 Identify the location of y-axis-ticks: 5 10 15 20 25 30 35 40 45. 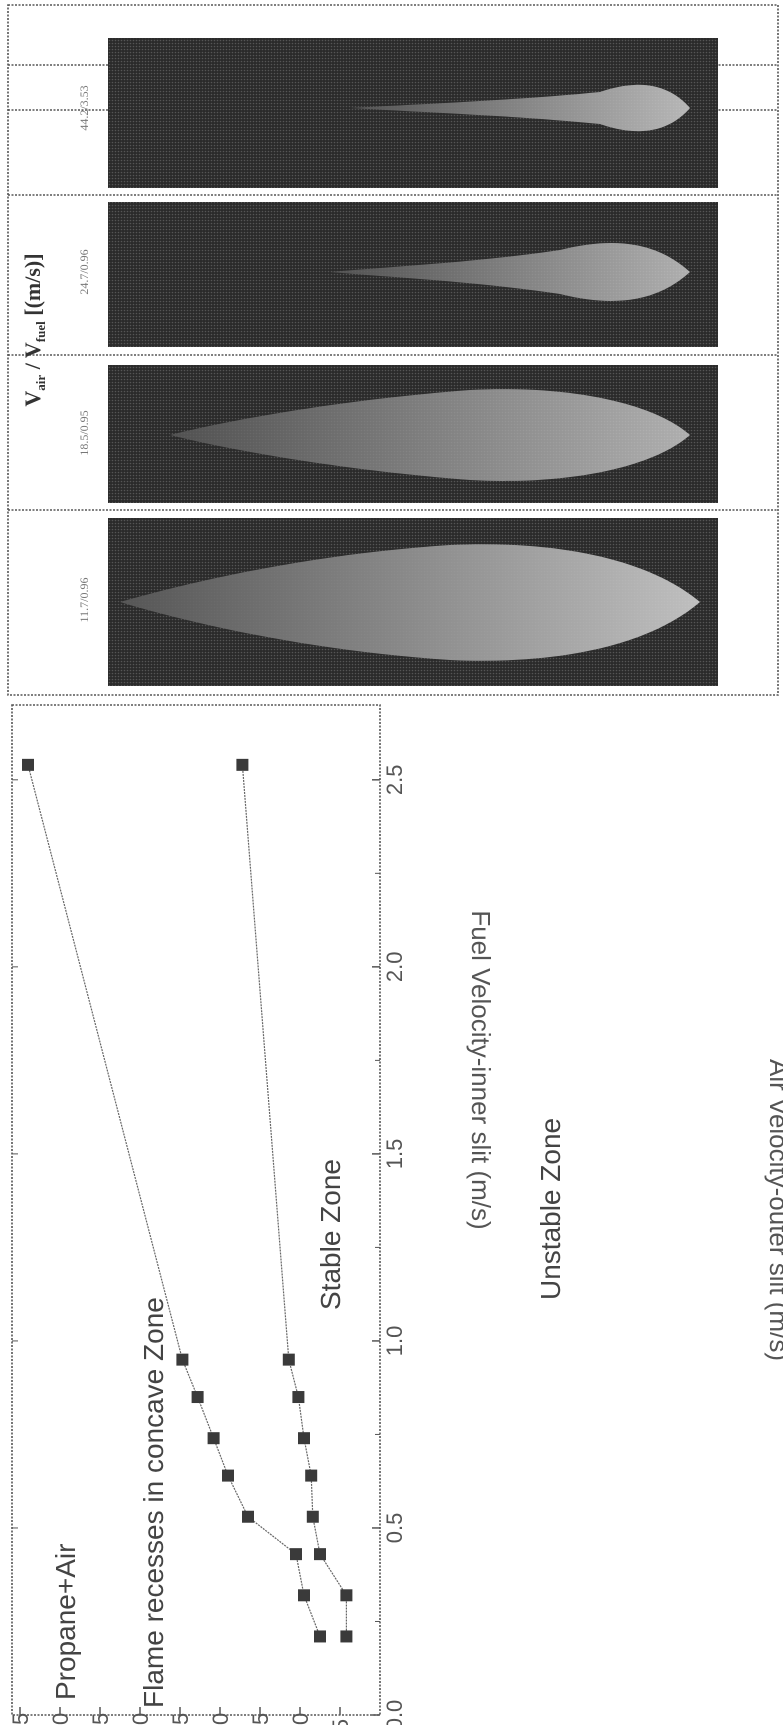
(180, 1716).